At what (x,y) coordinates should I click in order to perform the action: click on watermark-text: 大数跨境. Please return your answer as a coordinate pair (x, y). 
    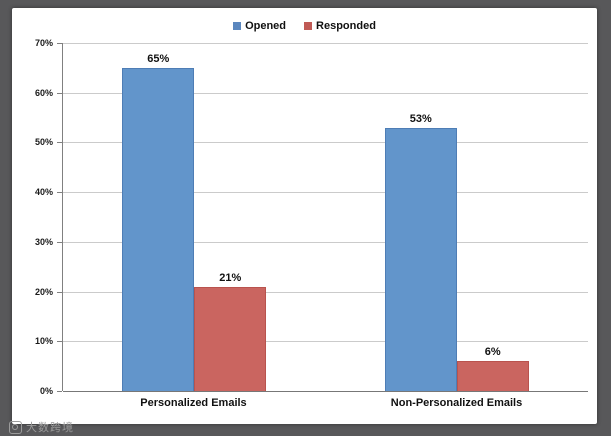
    Looking at the image, I should click on (50, 428).